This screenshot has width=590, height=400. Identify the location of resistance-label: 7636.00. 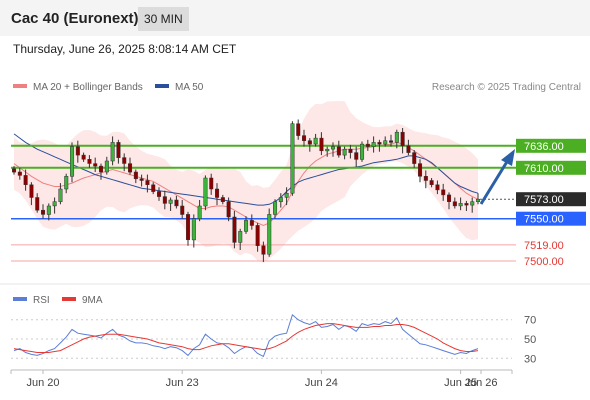
(544, 147).